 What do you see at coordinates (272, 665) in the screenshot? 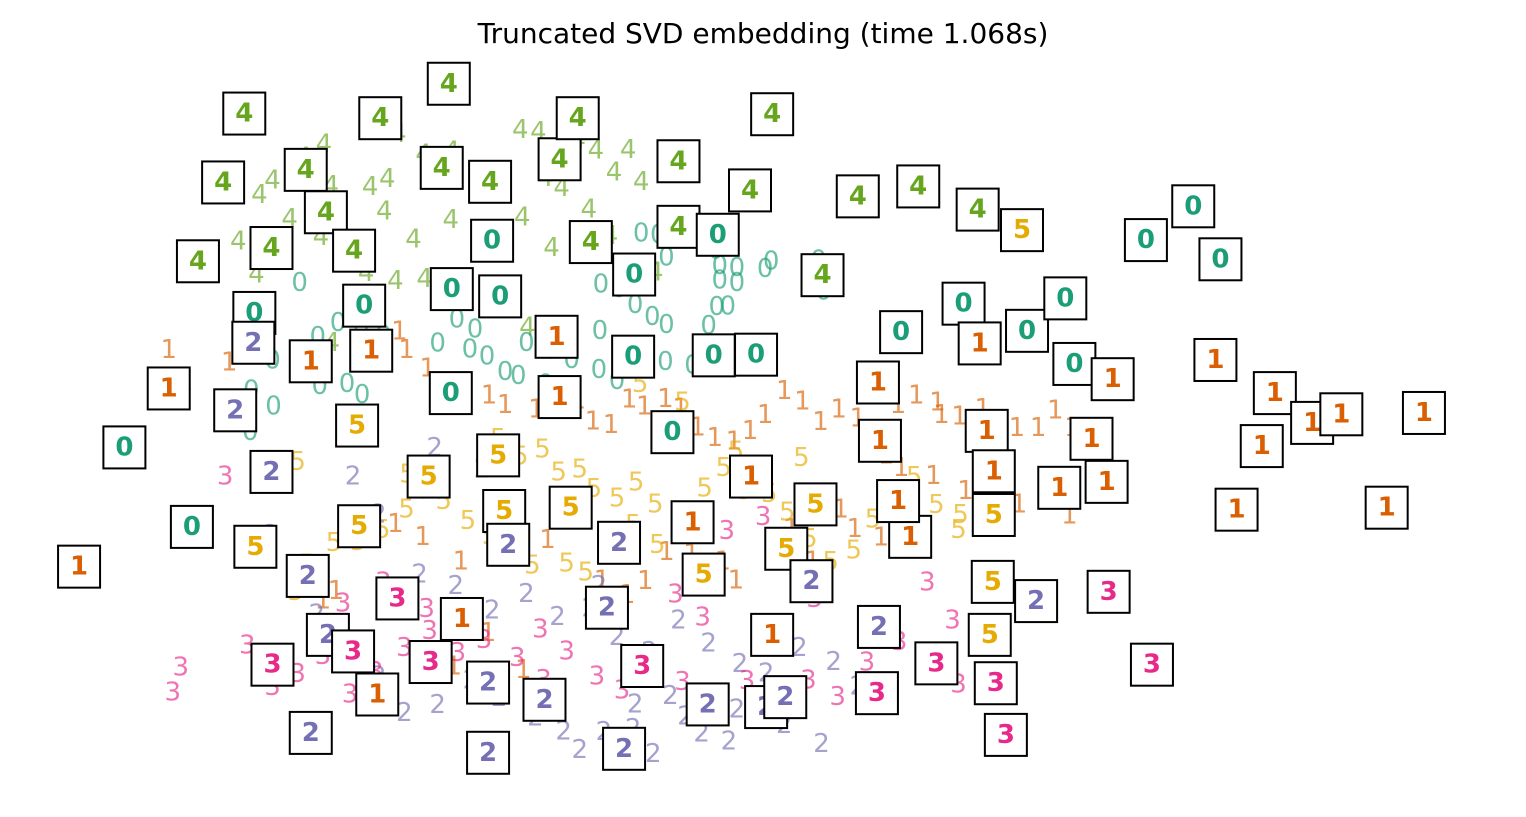
I see `thumbnail-digit-3: 3` at bounding box center [272, 665].